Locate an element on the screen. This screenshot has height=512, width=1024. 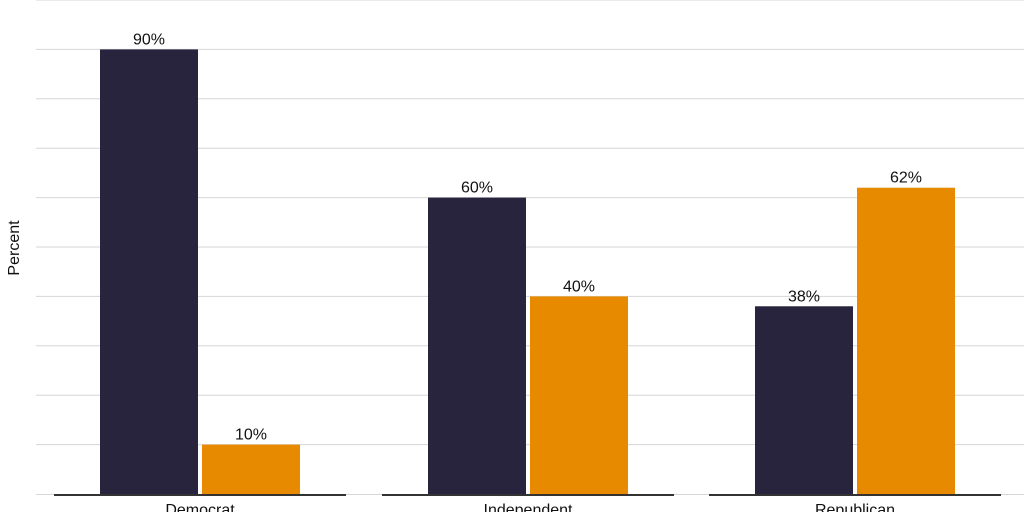
data-label: 62% is located at coordinates (906, 178).